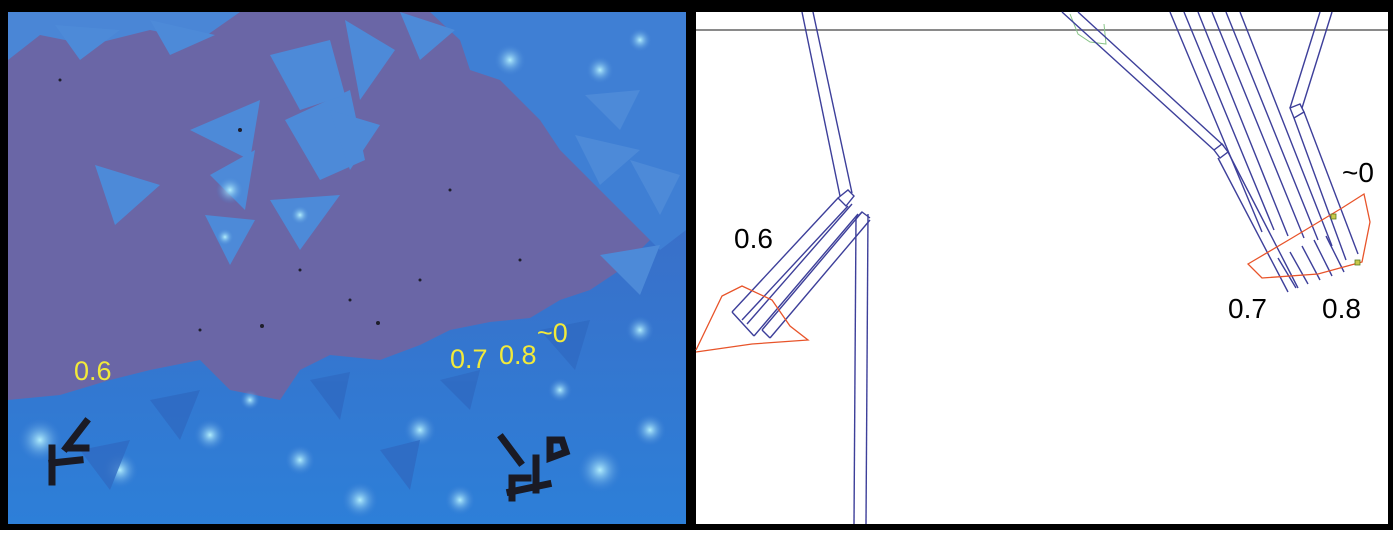 The image size is (1398, 541). Describe the element at coordinates (1358, 172) in the screenshot. I see `layout-label-0: ~0` at that location.